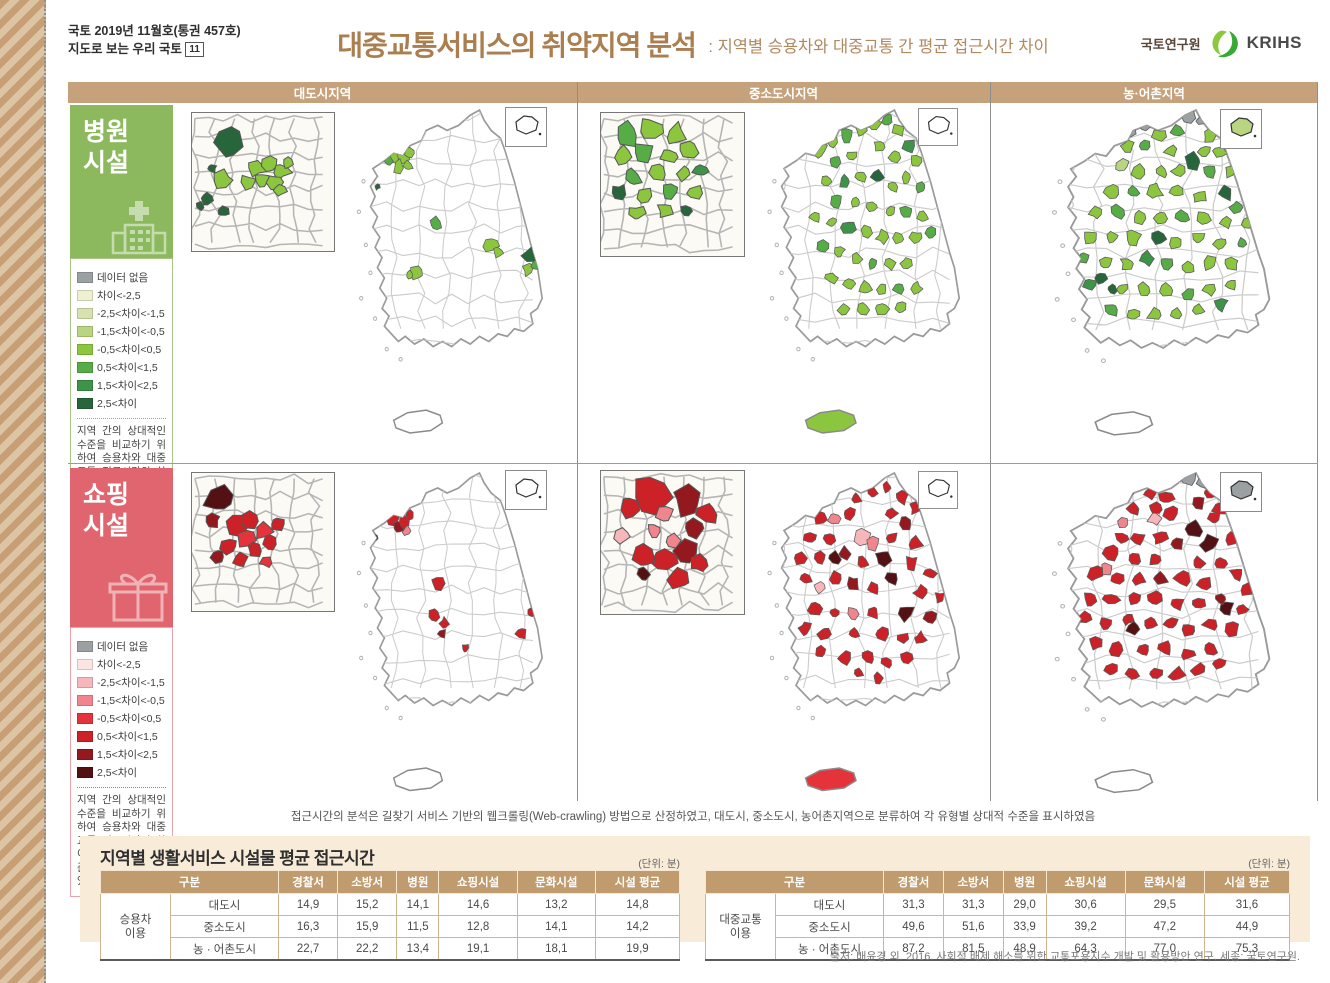 This screenshot has width=1330, height=983. What do you see at coordinates (556, 904) in the screenshot?
I see `value-cell: 13,2` at bounding box center [556, 904].